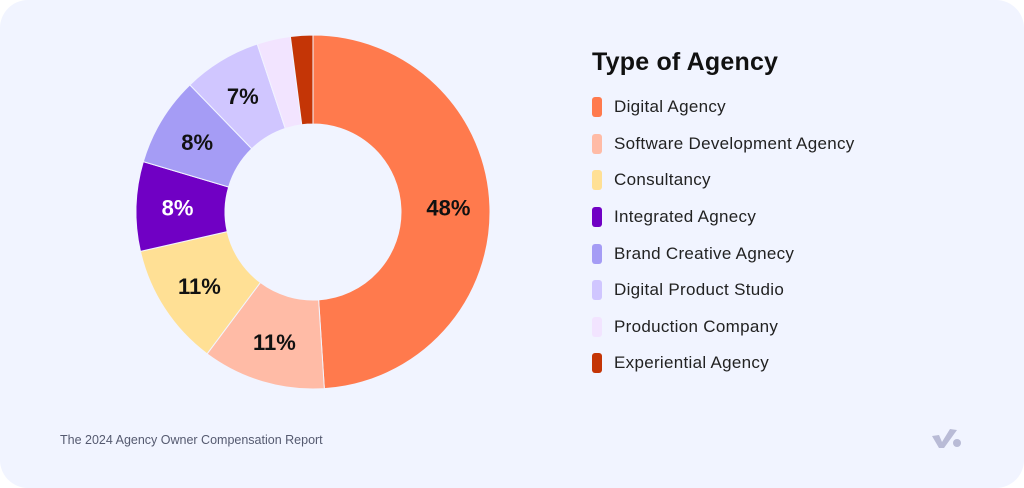  I want to click on slice-label-0: 48%, so click(448, 208).